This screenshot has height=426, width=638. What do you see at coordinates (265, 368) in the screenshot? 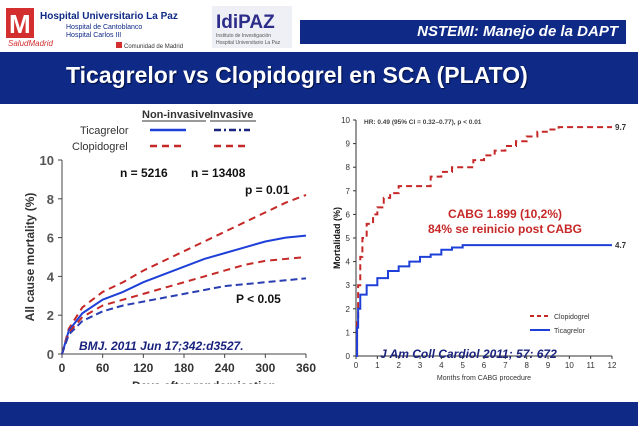
I see `x-tick-label: 300` at bounding box center [265, 368].